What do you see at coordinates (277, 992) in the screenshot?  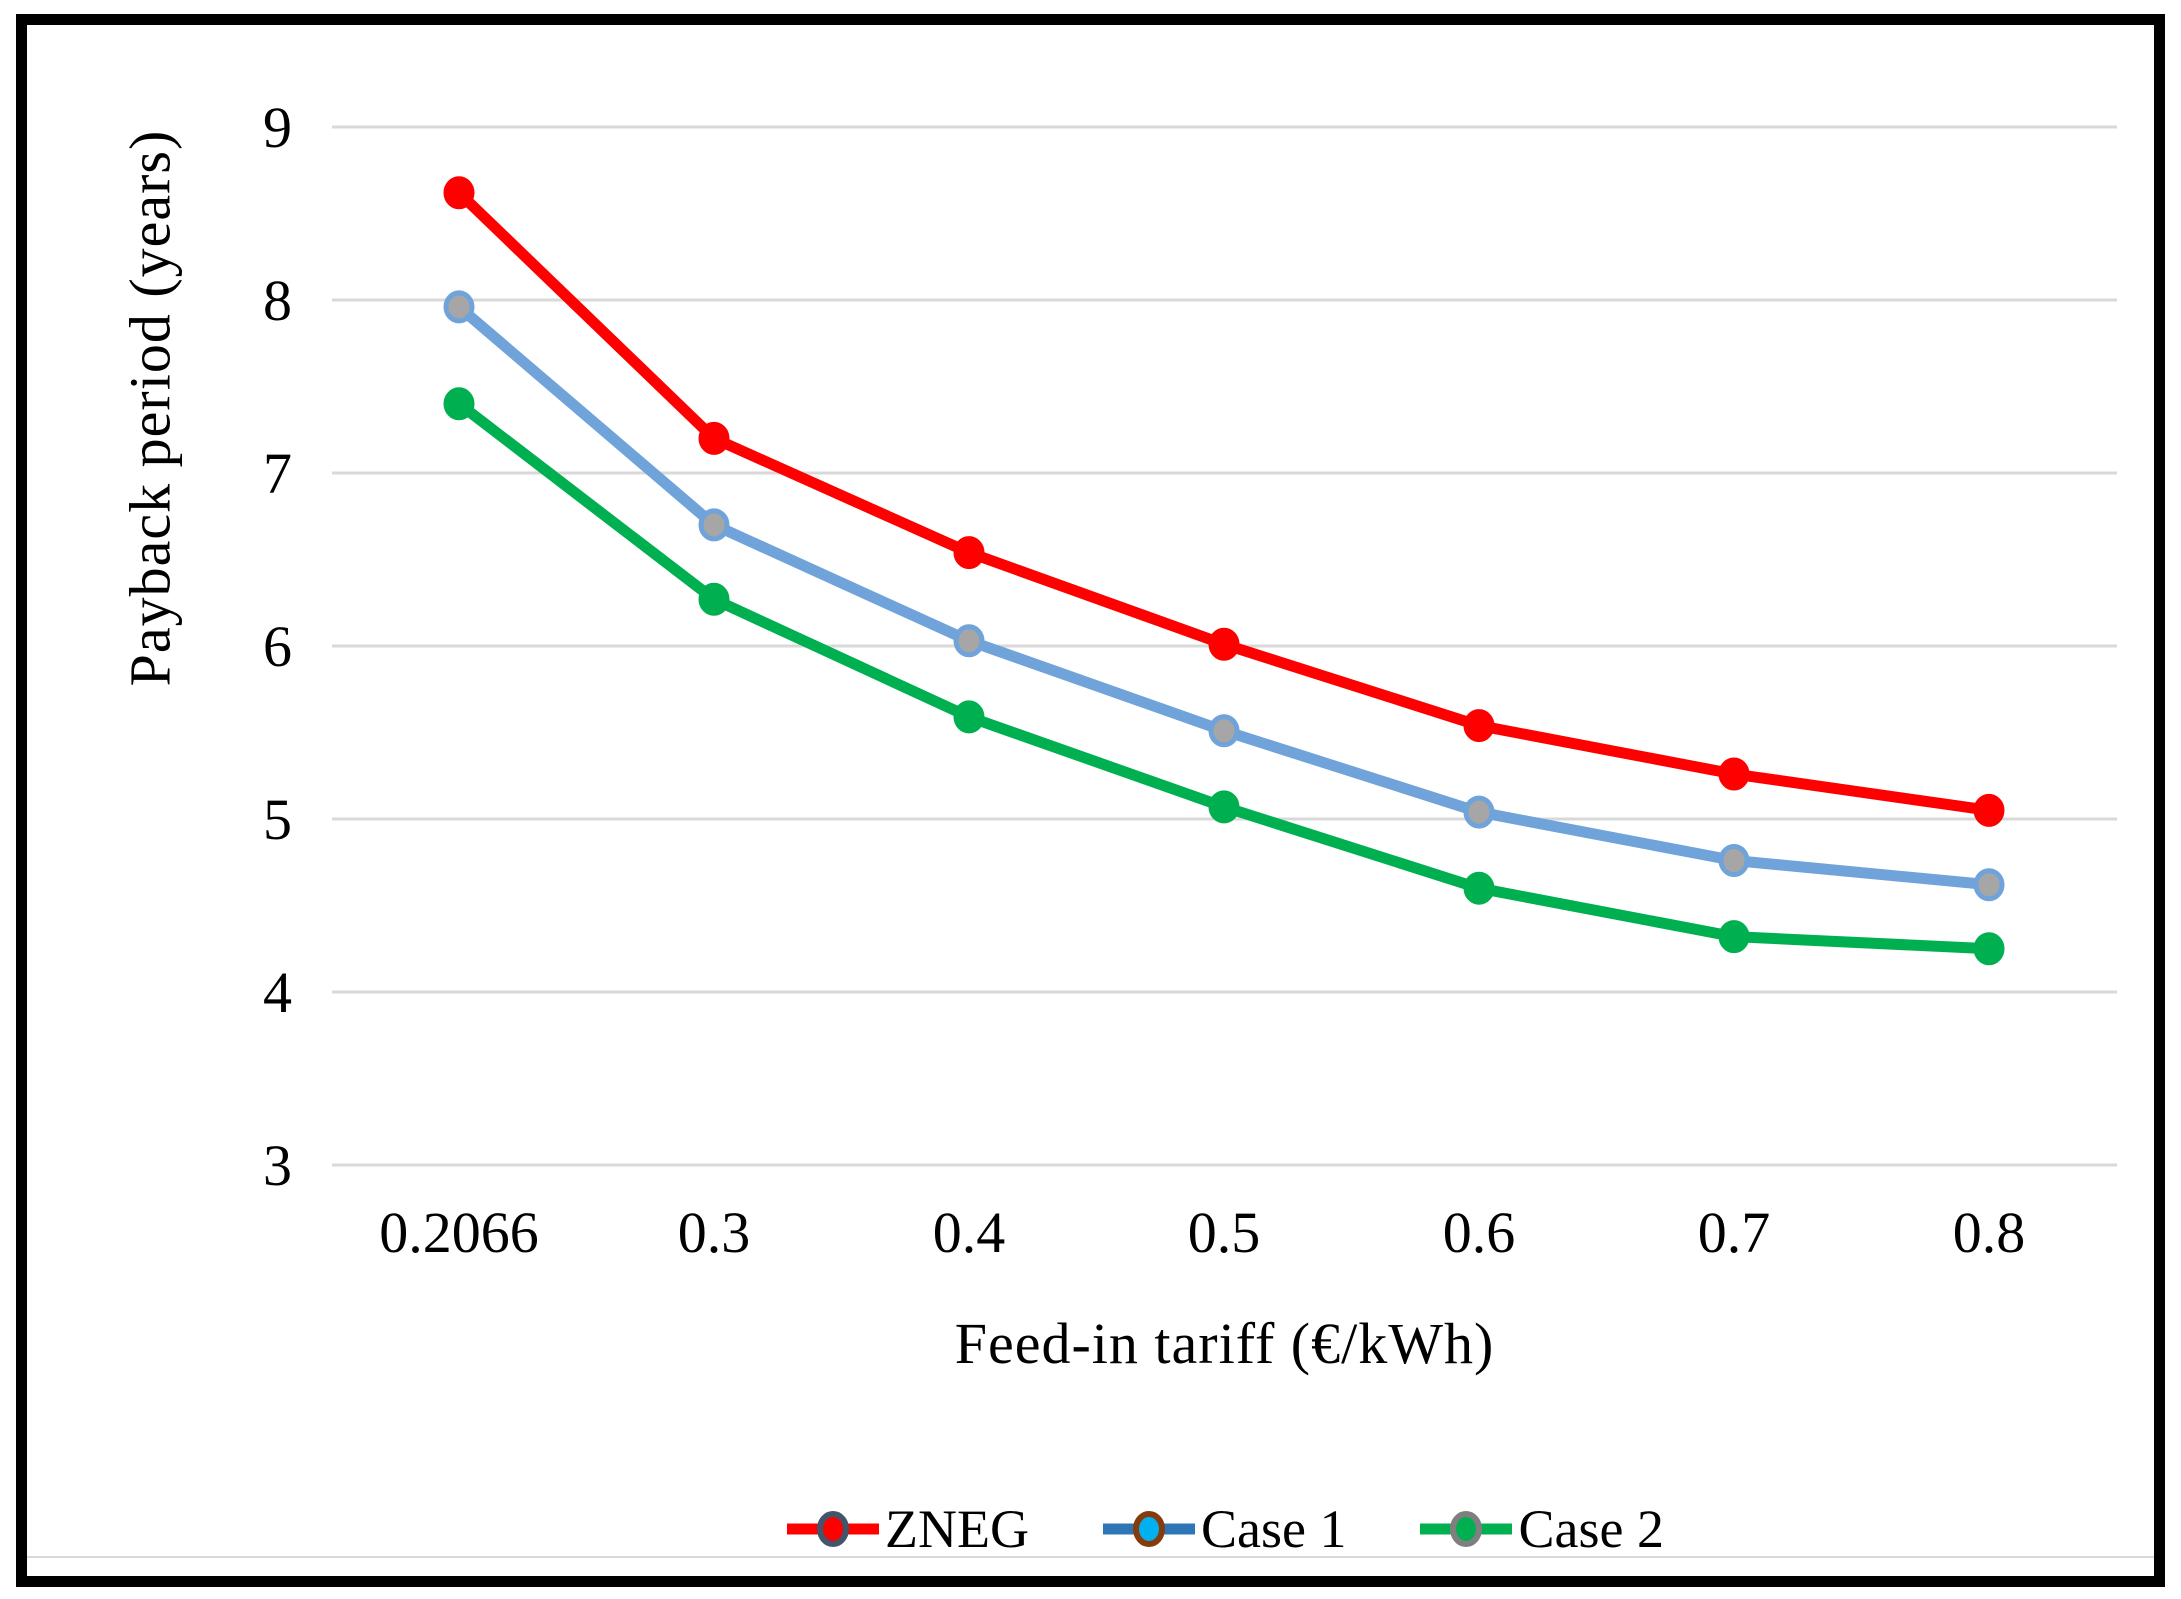 I see `y-tick-label: 4` at bounding box center [277, 992].